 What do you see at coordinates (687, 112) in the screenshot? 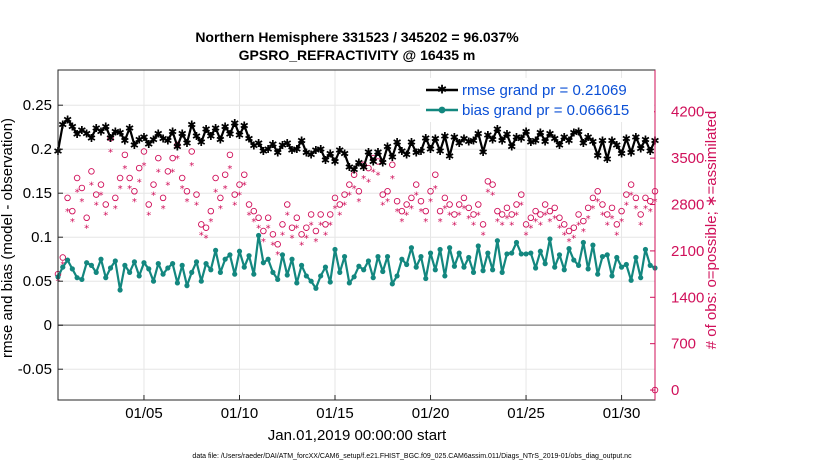
I see `y2-tick-label: 4200` at bounding box center [687, 112].